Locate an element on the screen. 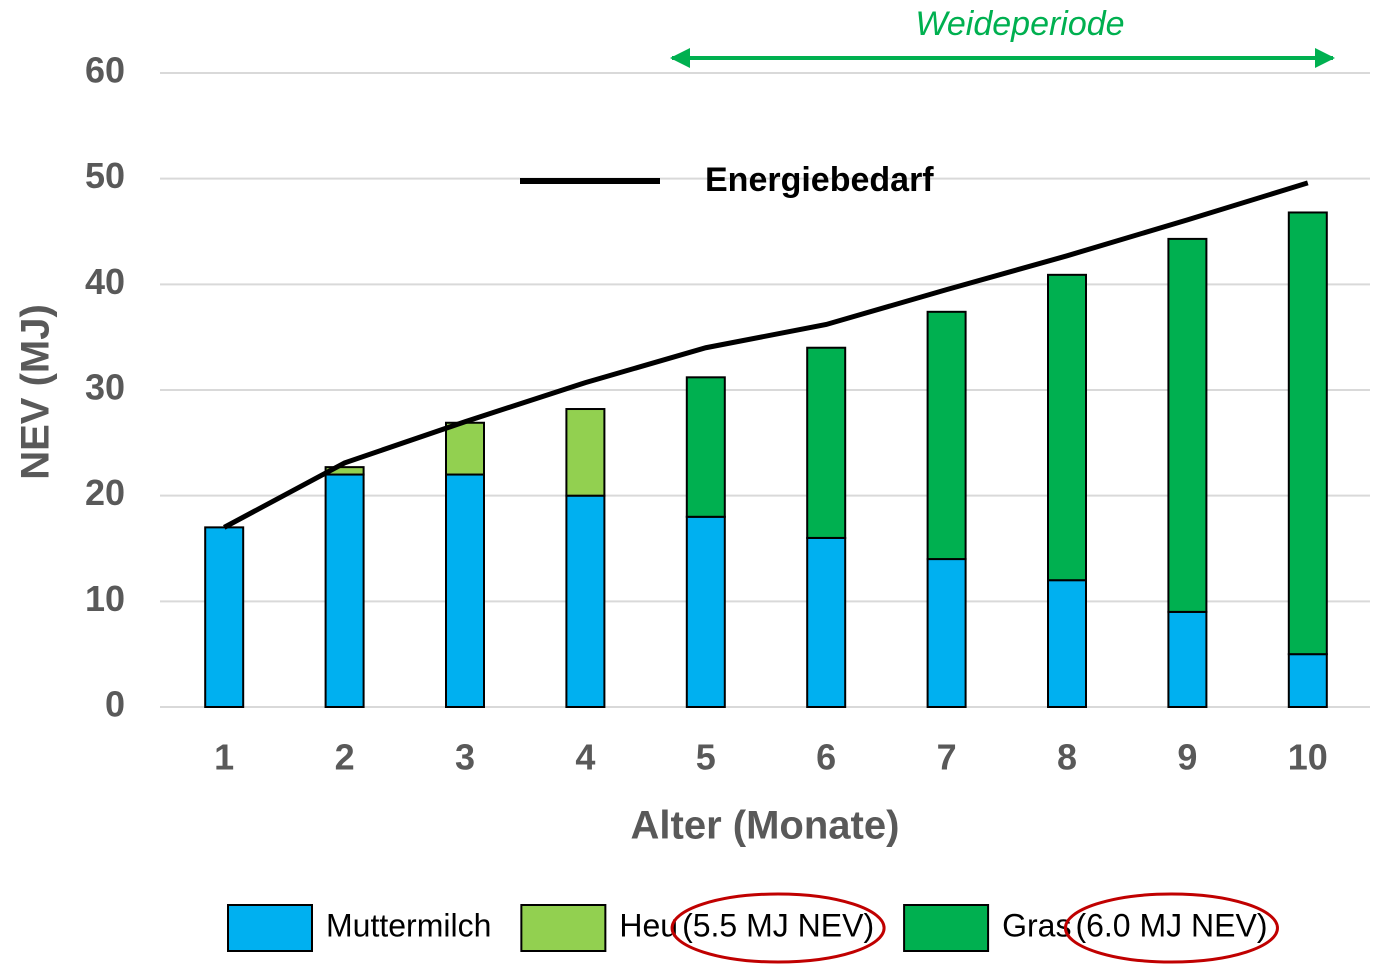 This screenshot has width=1391, height=969. x-tick-label: 2 is located at coordinates (345, 757).